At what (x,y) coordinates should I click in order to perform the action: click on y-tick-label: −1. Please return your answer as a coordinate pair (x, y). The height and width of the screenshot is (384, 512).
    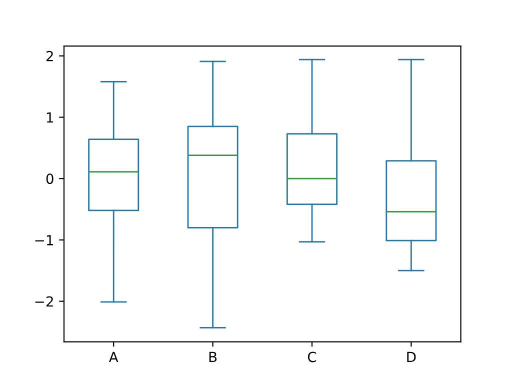
    Looking at the image, I should click on (44, 240).